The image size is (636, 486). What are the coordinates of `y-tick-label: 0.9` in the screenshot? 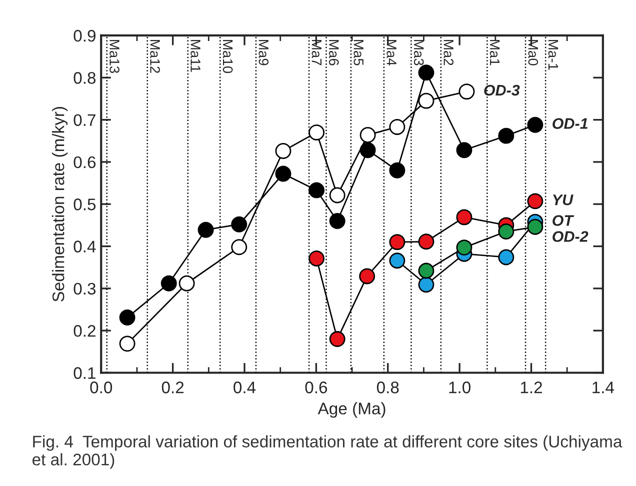 It's located at (85, 36).